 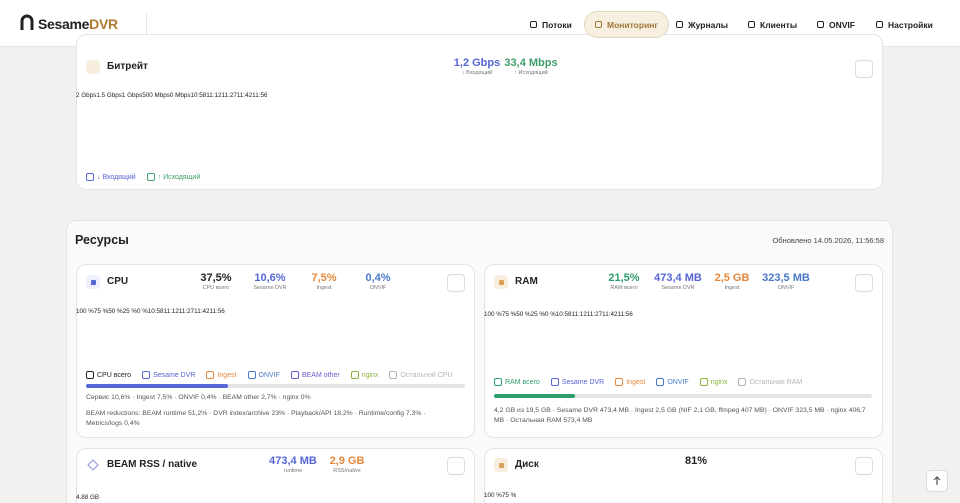 I want to click on stat-value: 10,6%, so click(x=270, y=278).